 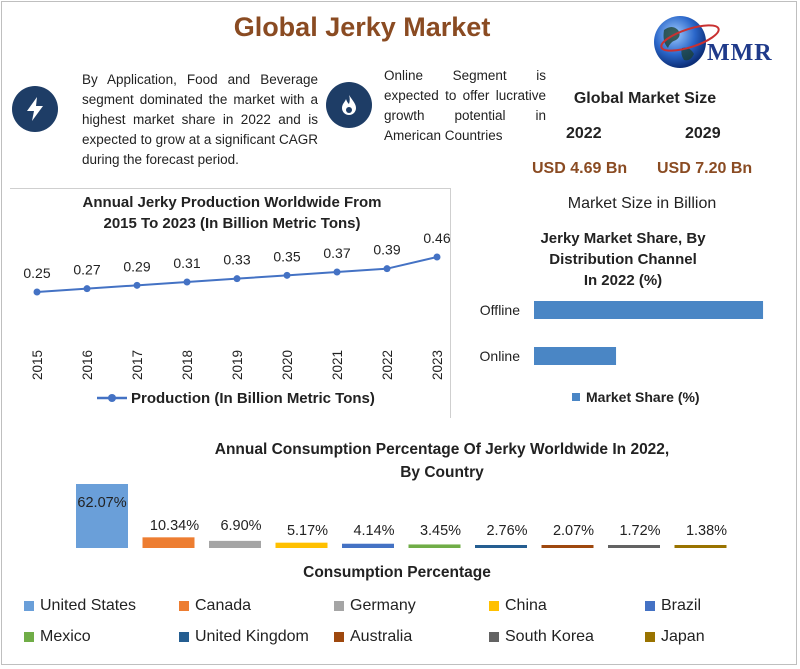 I want to click on market-value-2029: USD 7.20 Bn, so click(x=705, y=168).